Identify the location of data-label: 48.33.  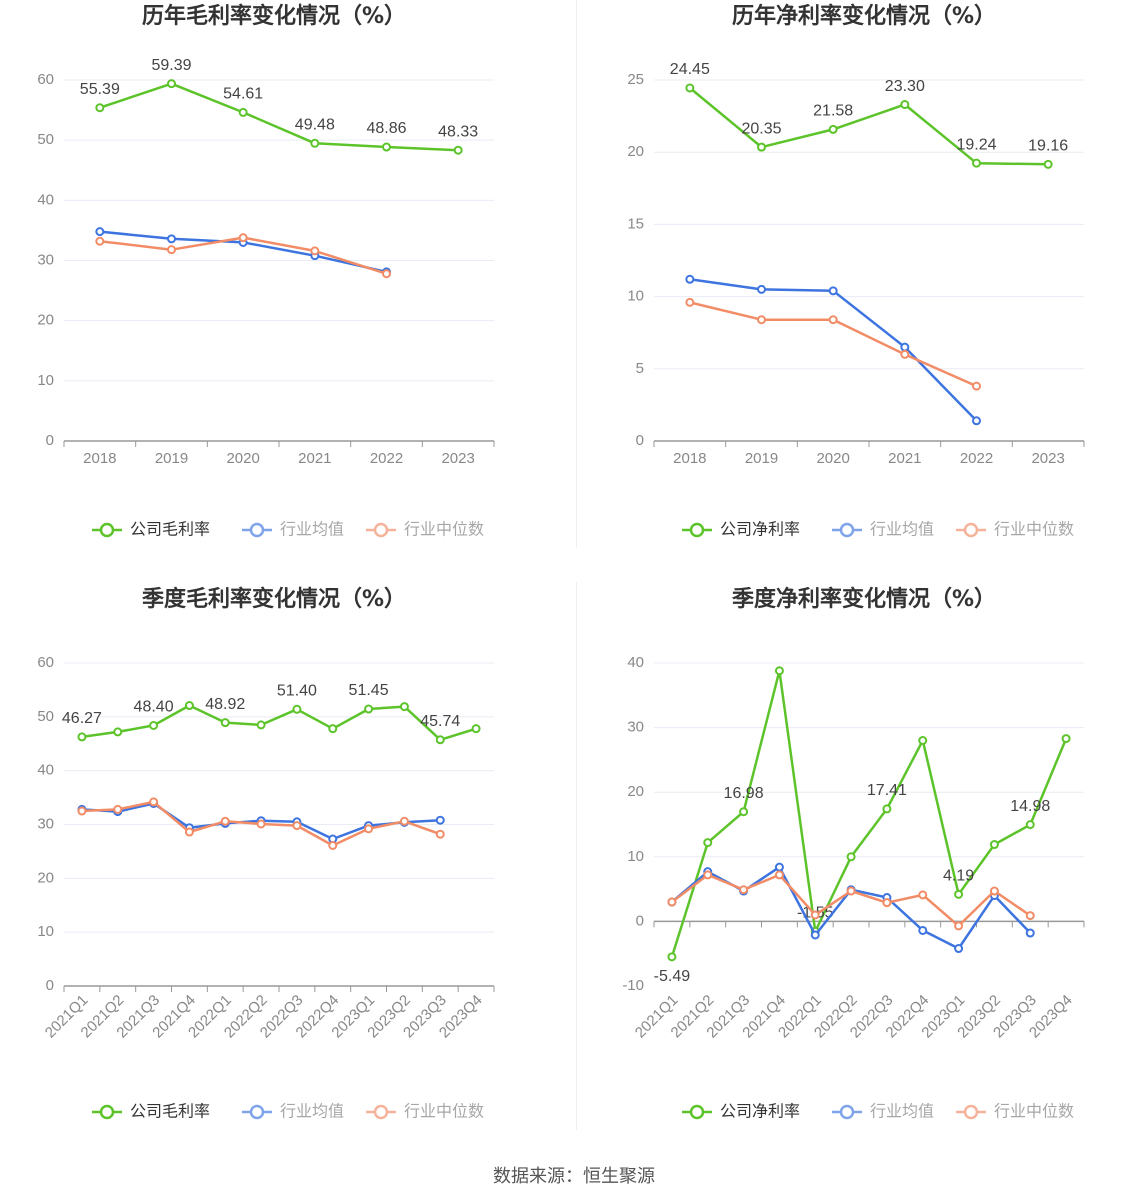
(458, 131).